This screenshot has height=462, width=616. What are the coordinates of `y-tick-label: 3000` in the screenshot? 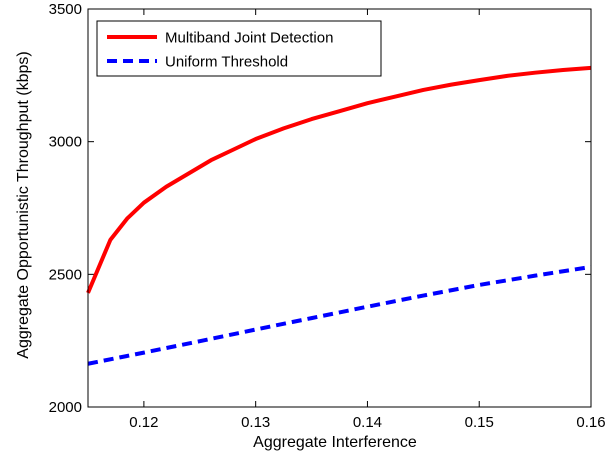 It's located at (65, 142).